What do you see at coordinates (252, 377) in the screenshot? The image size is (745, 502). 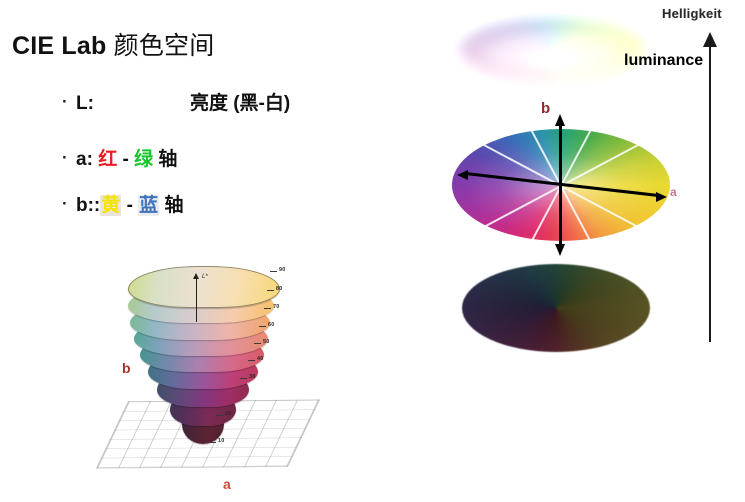 I see `gamut-layer-label-30: 30` at bounding box center [252, 377].